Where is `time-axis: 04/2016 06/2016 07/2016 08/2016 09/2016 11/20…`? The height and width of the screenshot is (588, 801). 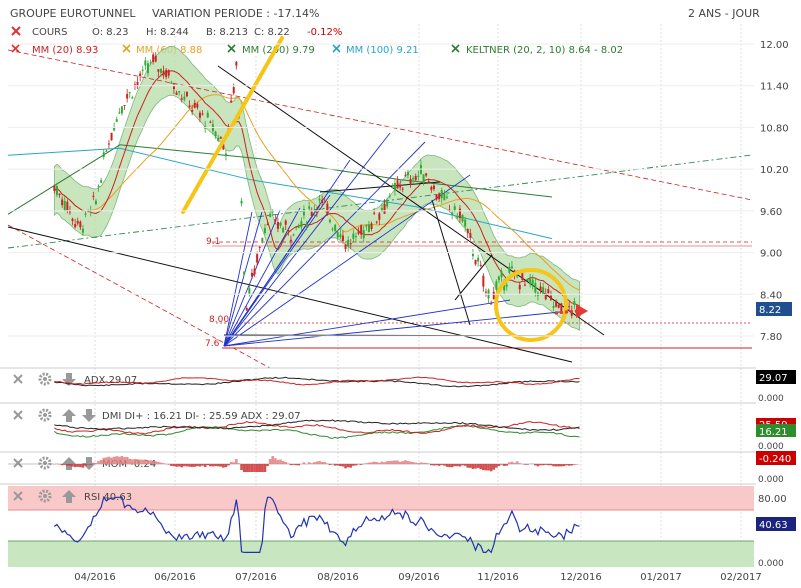 time-axis: 04/2016 06/2016 07/2016 08/2016 09/2016 11/20… is located at coordinates (418, 577).